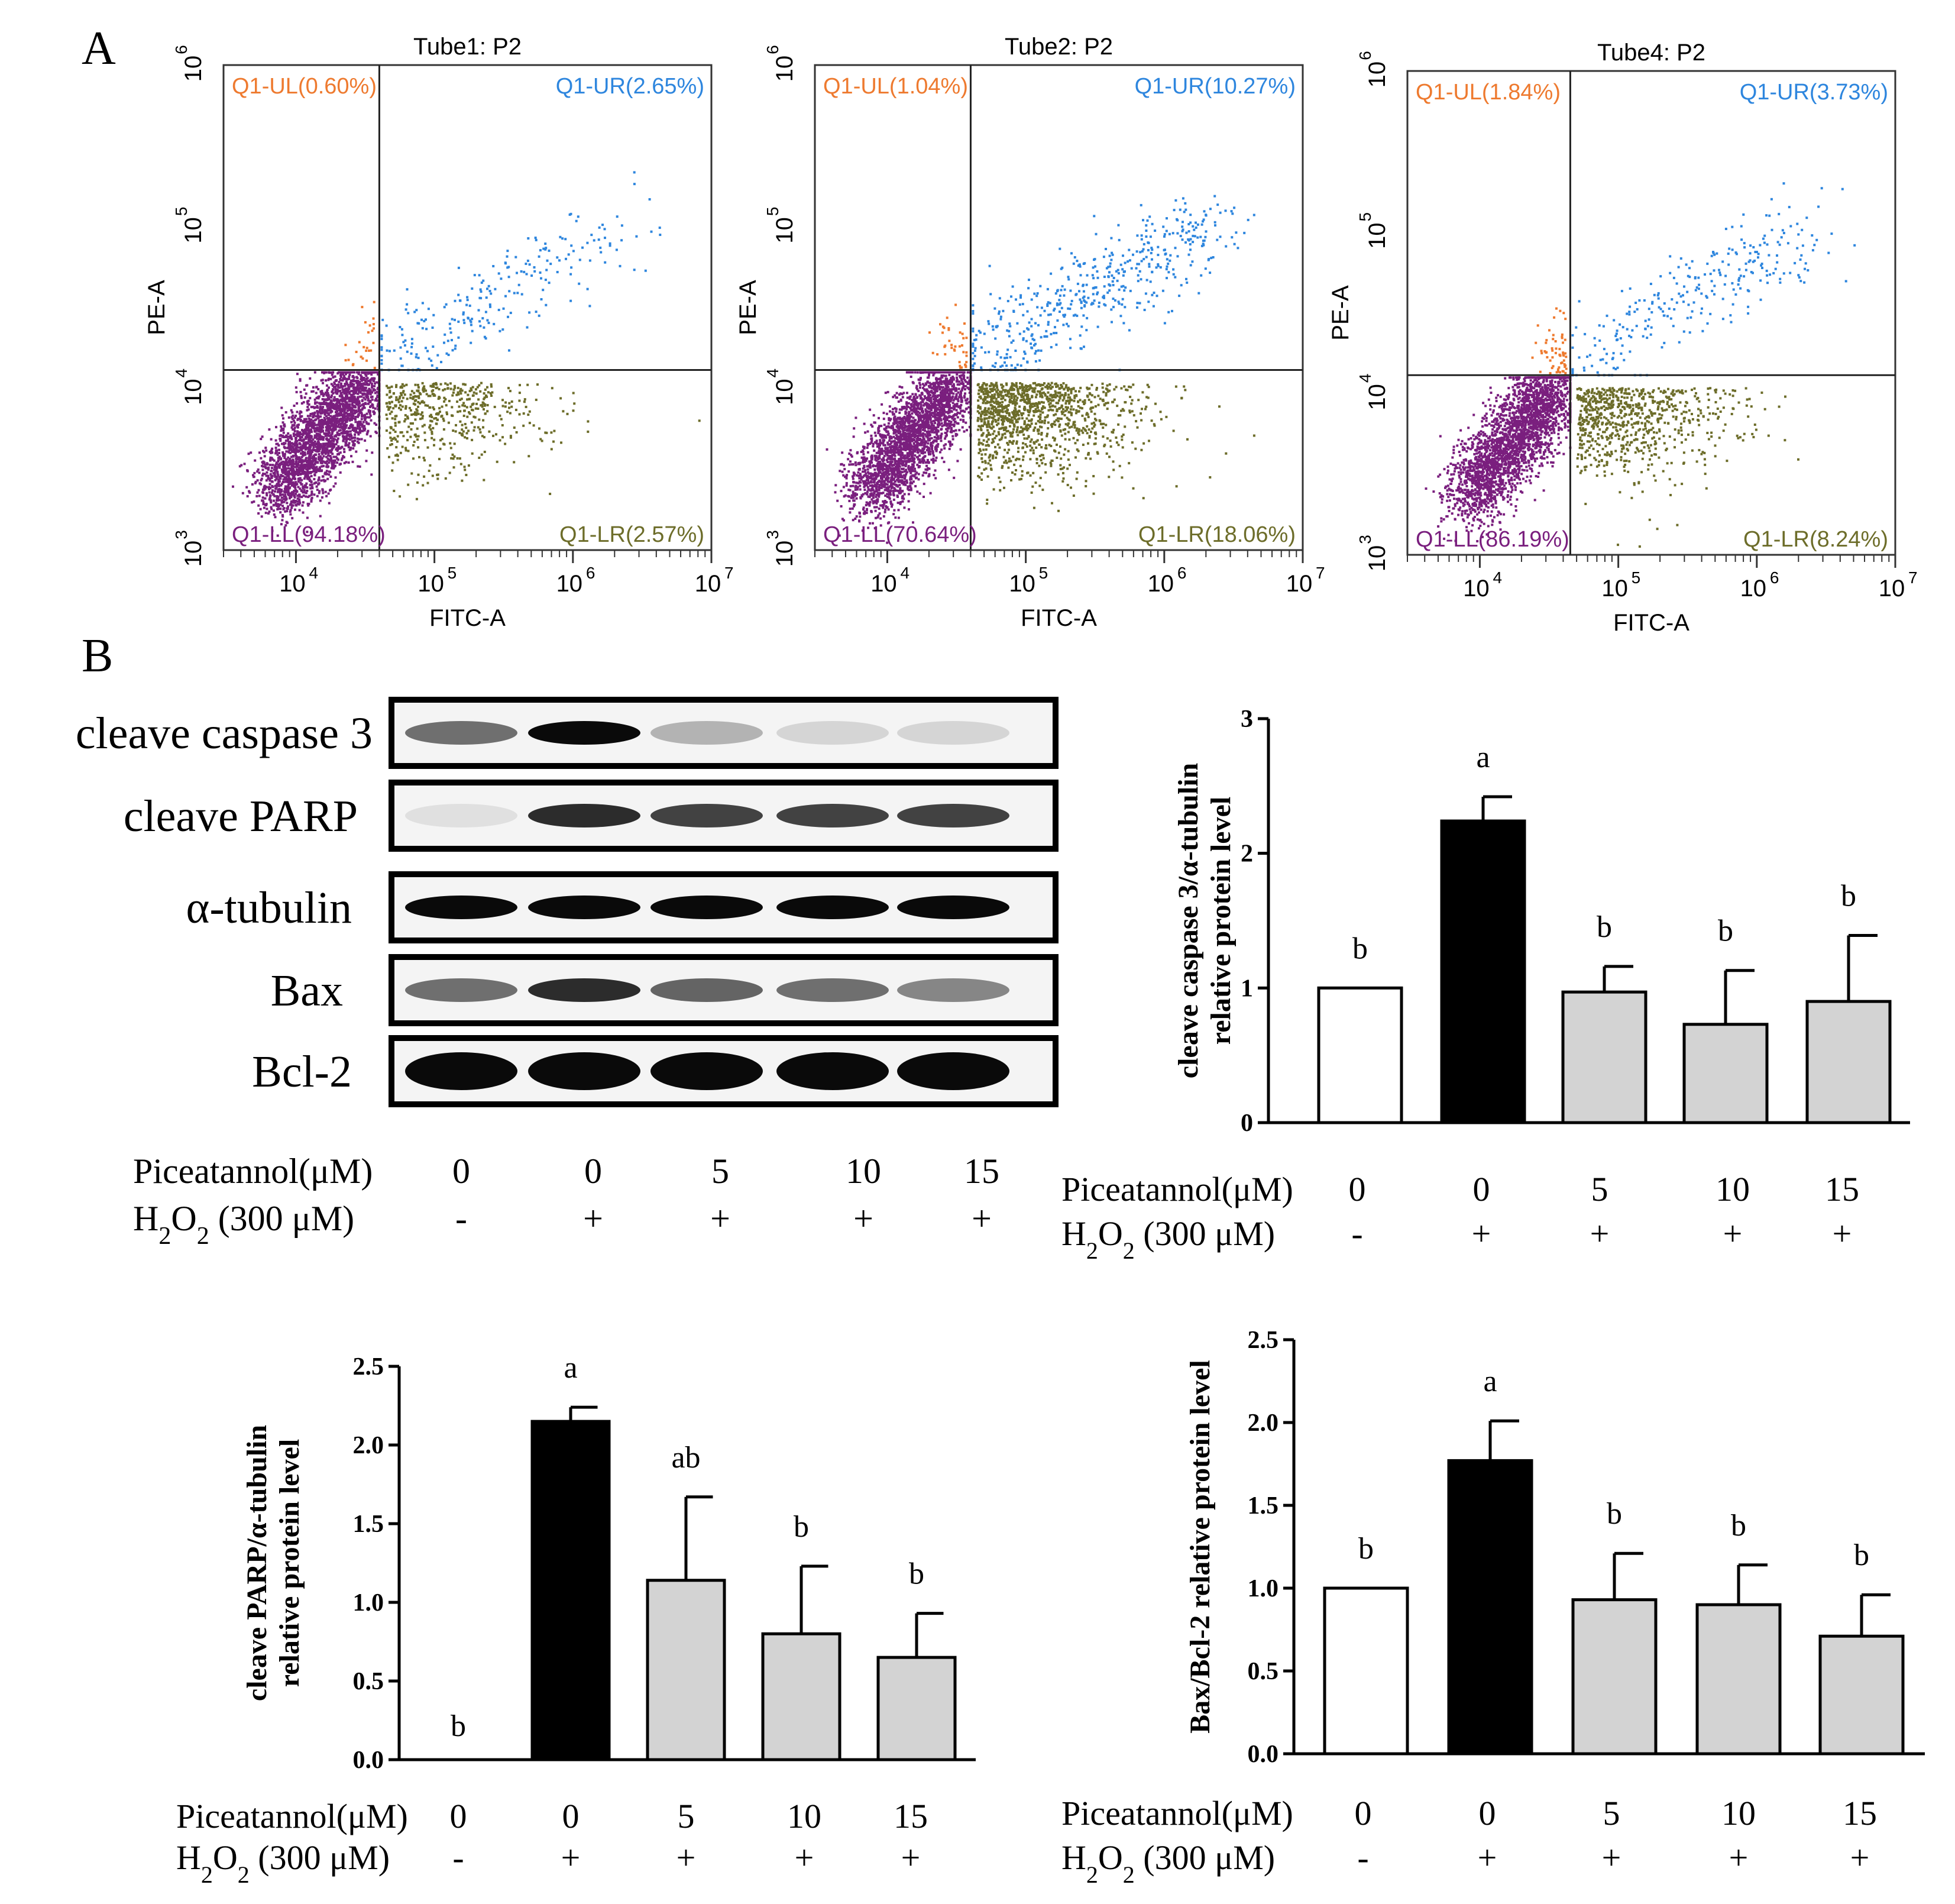 The width and height of the screenshot is (1955, 1904). I want to click on flow-y-tick-exponent: 6, so click(181, 50).